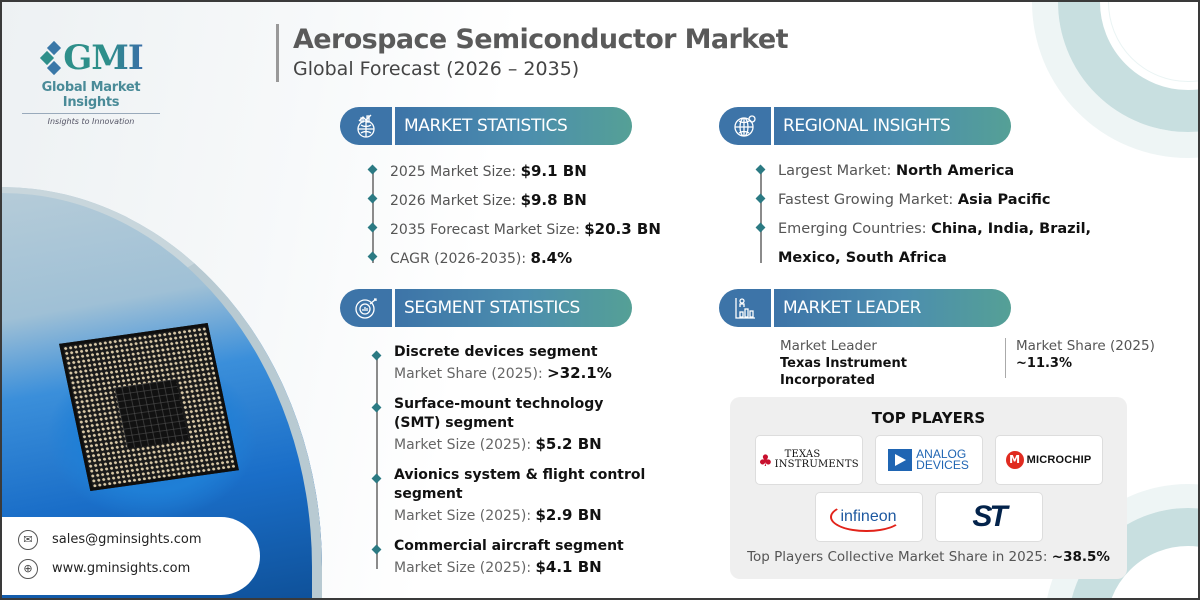 The image size is (1200, 600). I want to click on regional-insights-header: REGIONAL INSIGHTS, so click(865, 126).